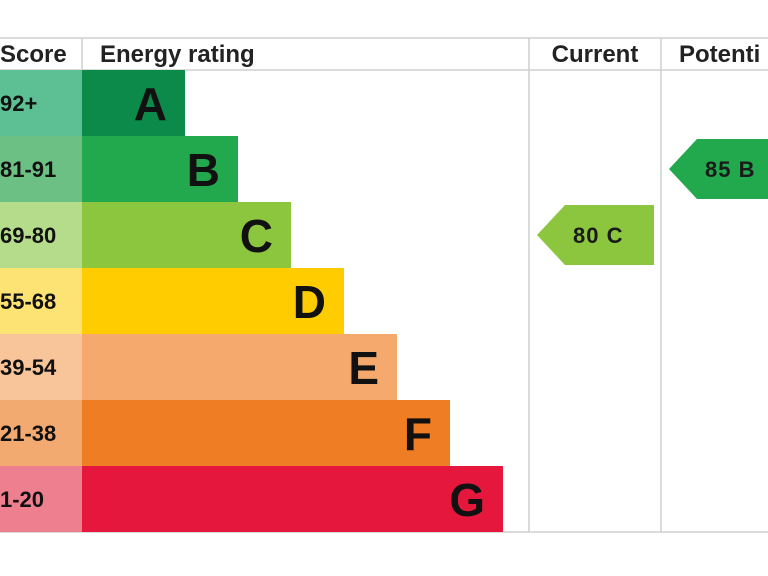 Image resolution: width=768 pixels, height=576 pixels. I want to click on potential-header: Potenti, so click(719, 54).